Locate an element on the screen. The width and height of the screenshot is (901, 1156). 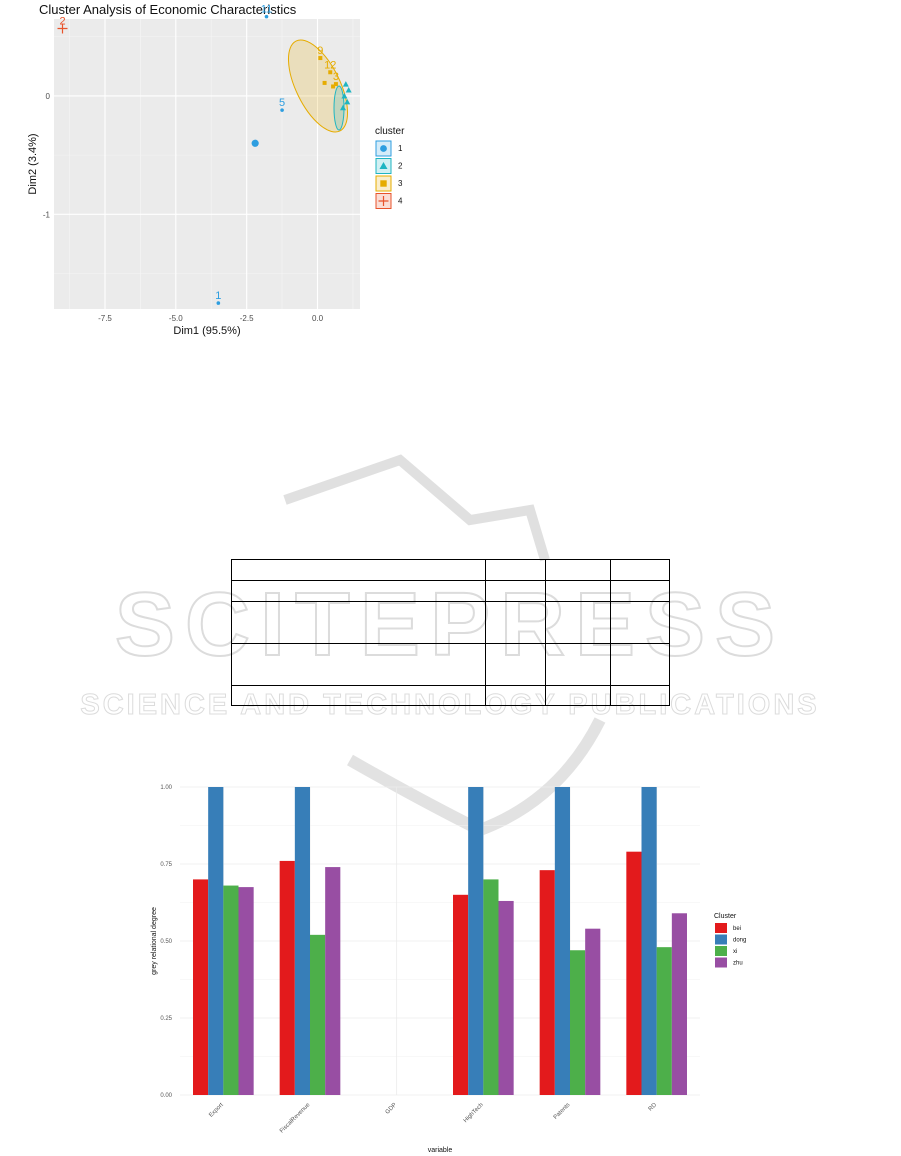
x-tick-label: GDP is located at coordinates (391, 1108).